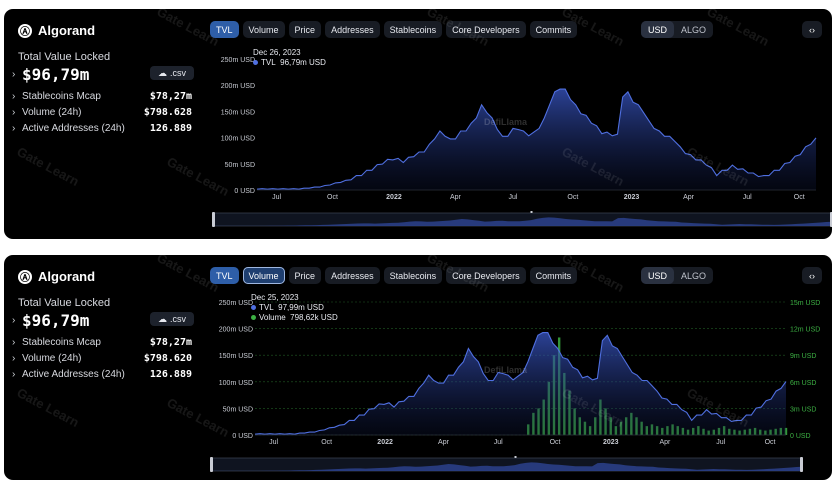 This screenshot has height=484, width=837. I want to click on legend-dot, so click(255, 63).